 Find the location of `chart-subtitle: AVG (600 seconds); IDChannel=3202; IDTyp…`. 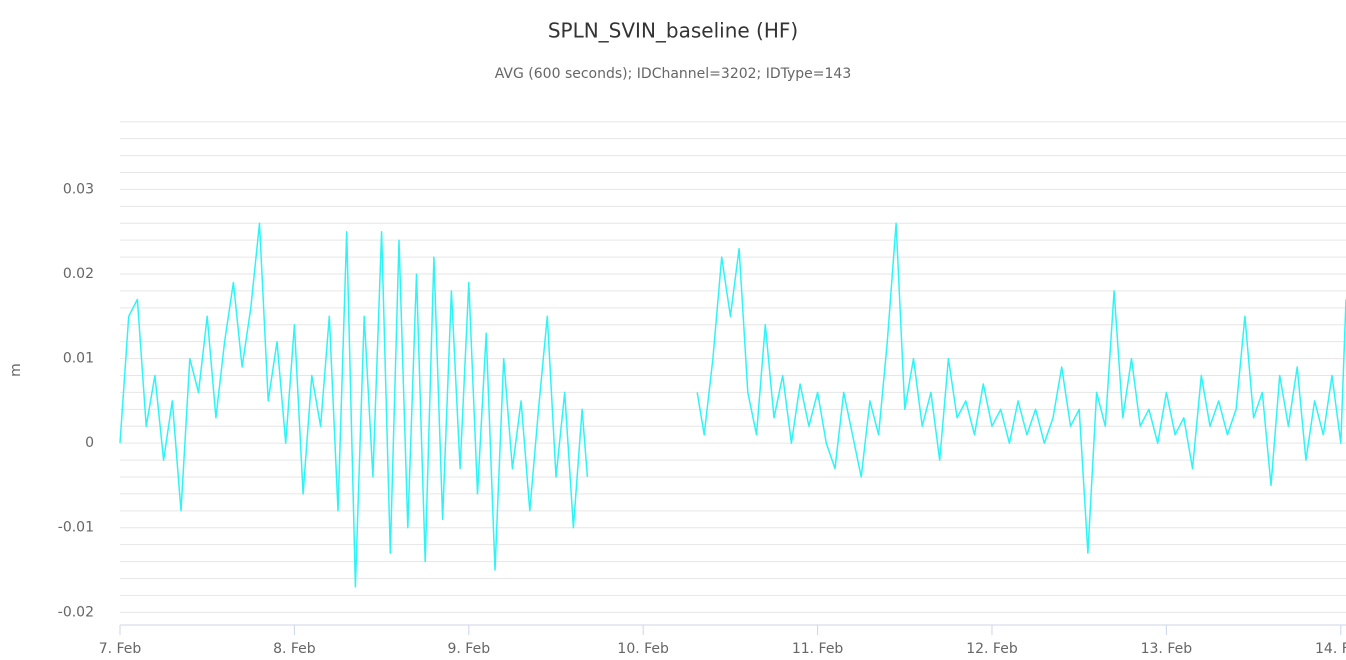

chart-subtitle: AVG (600 seconds); IDChannel=3202; IDTyp… is located at coordinates (673, 74).